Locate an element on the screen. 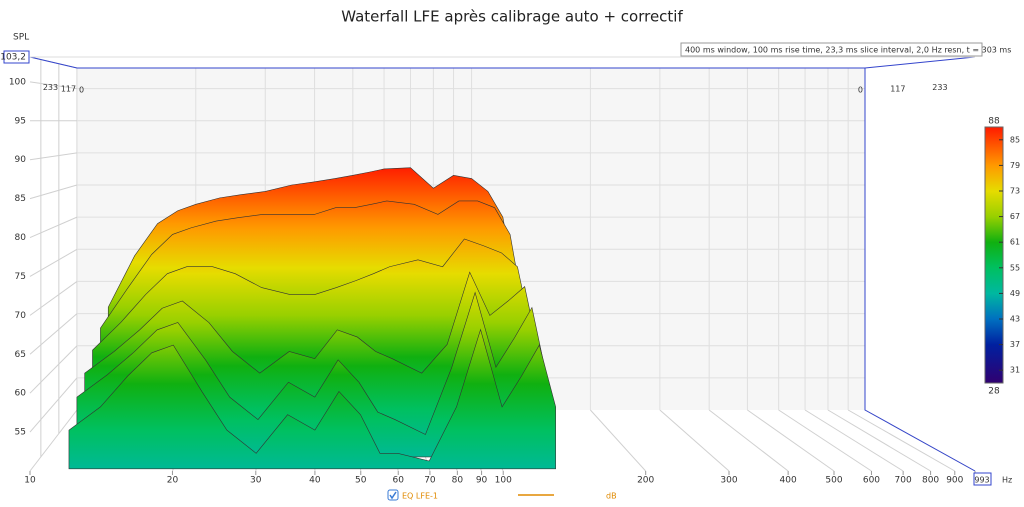 This screenshot has height=507, width=1024. color-tick-label: 73 is located at coordinates (1015, 191).